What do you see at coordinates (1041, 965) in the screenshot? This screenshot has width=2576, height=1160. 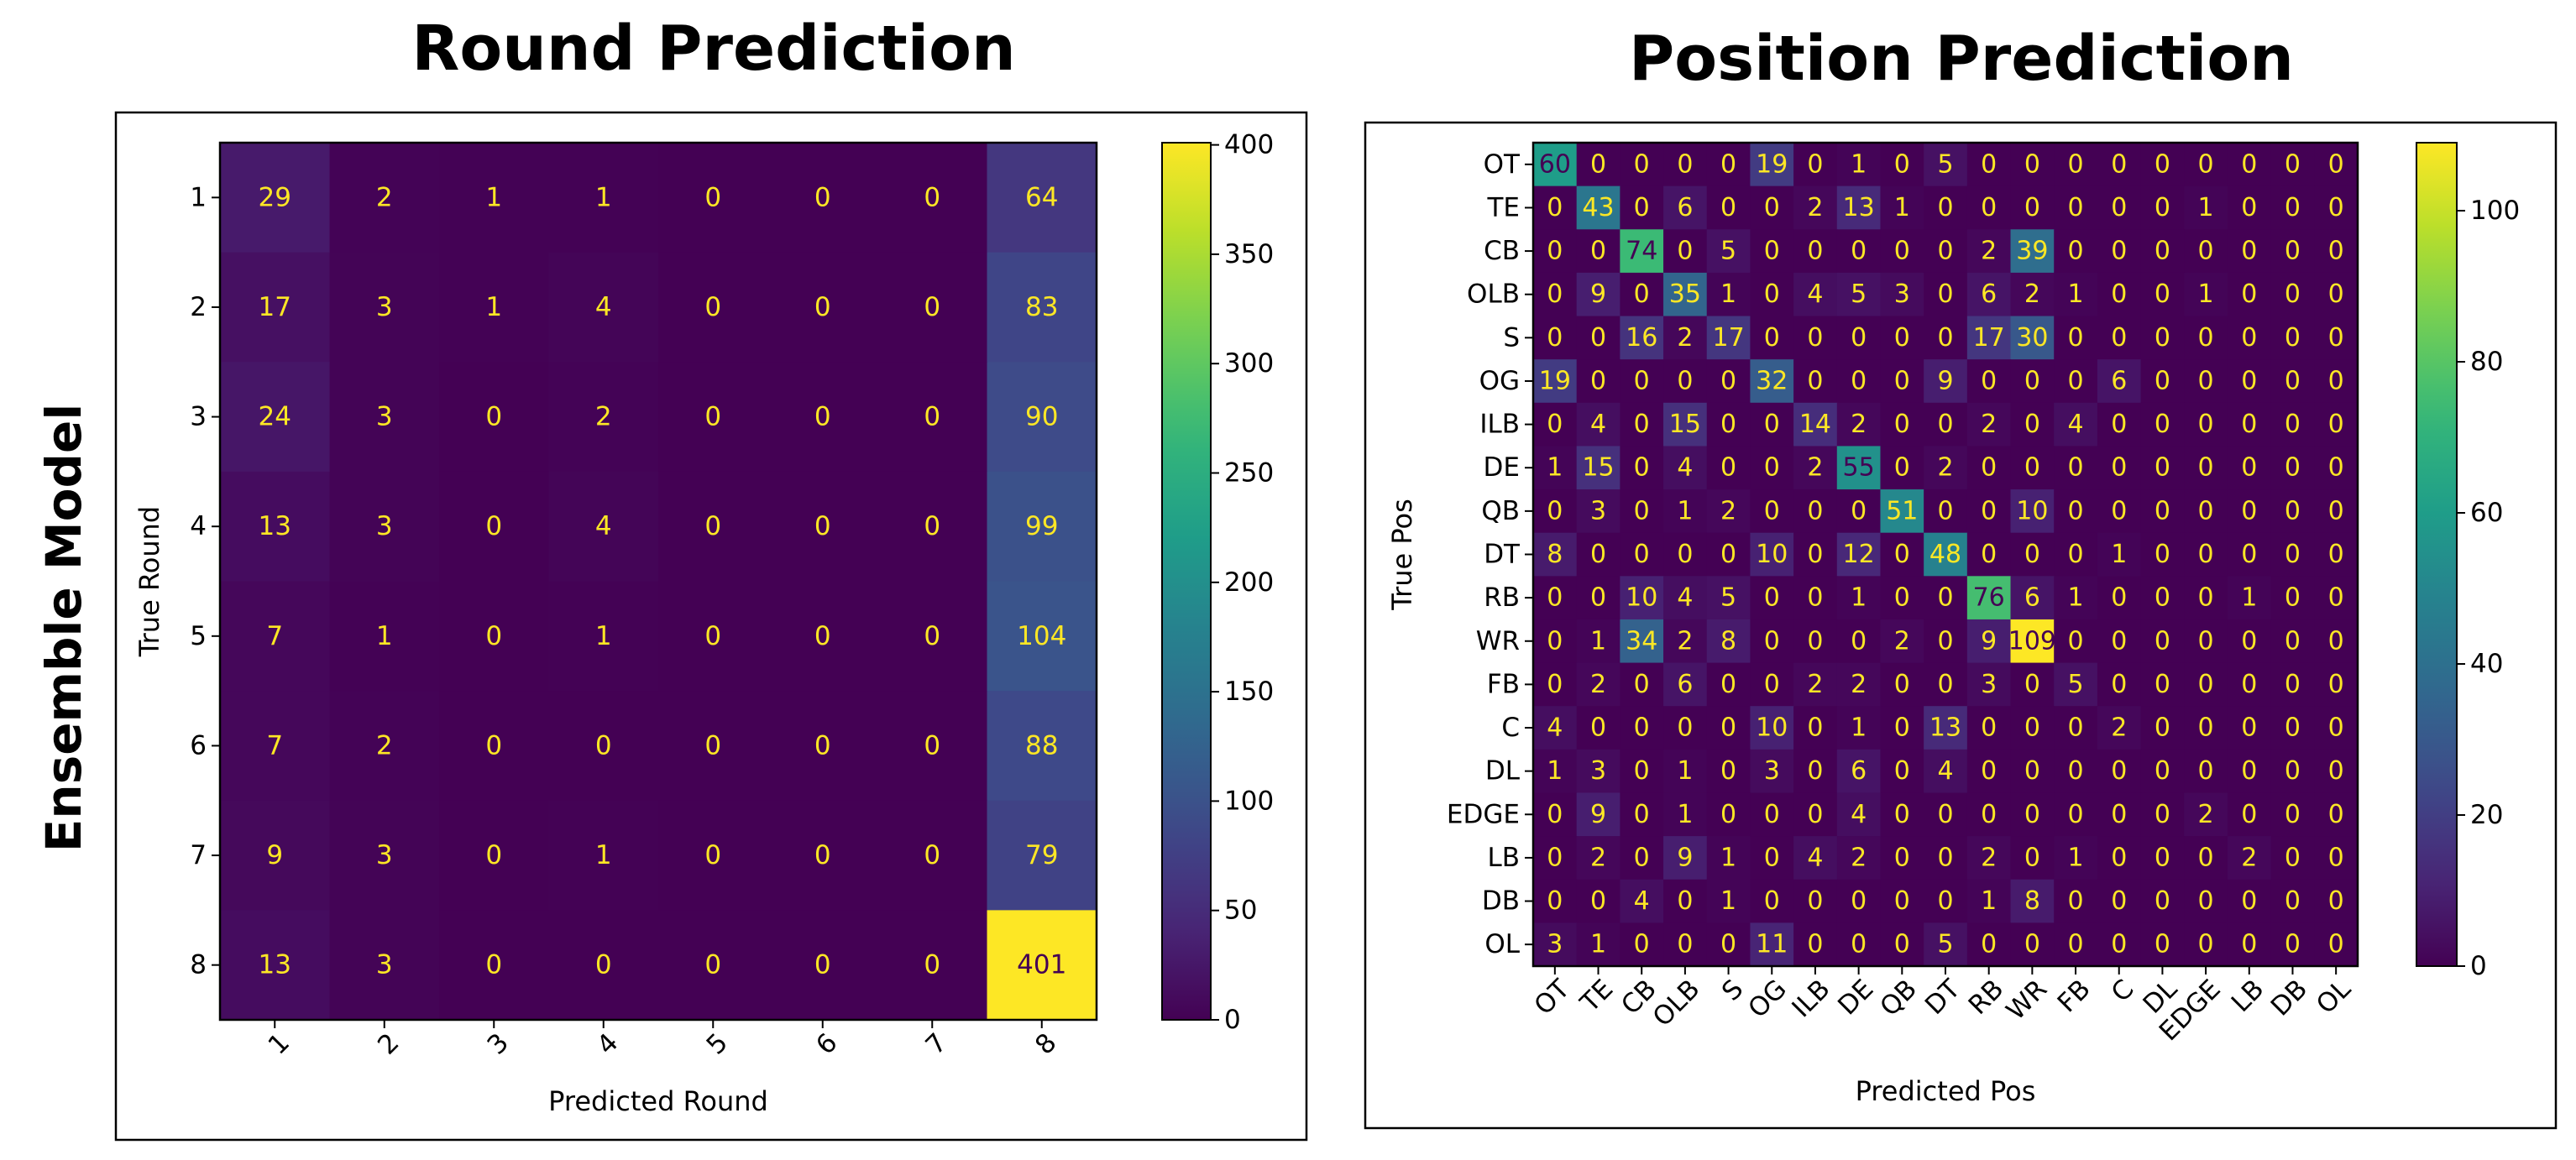 I see `cell-value-label: 401` at bounding box center [1041, 965].